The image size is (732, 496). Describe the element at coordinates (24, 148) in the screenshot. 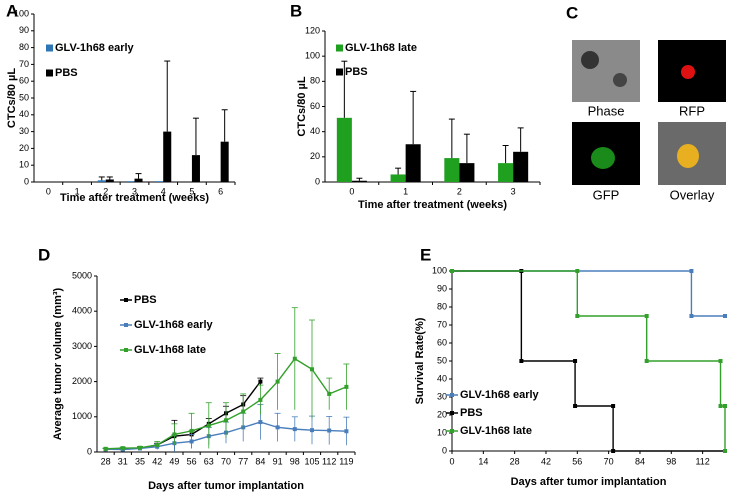

I see `y-tick-label: 20` at that location.